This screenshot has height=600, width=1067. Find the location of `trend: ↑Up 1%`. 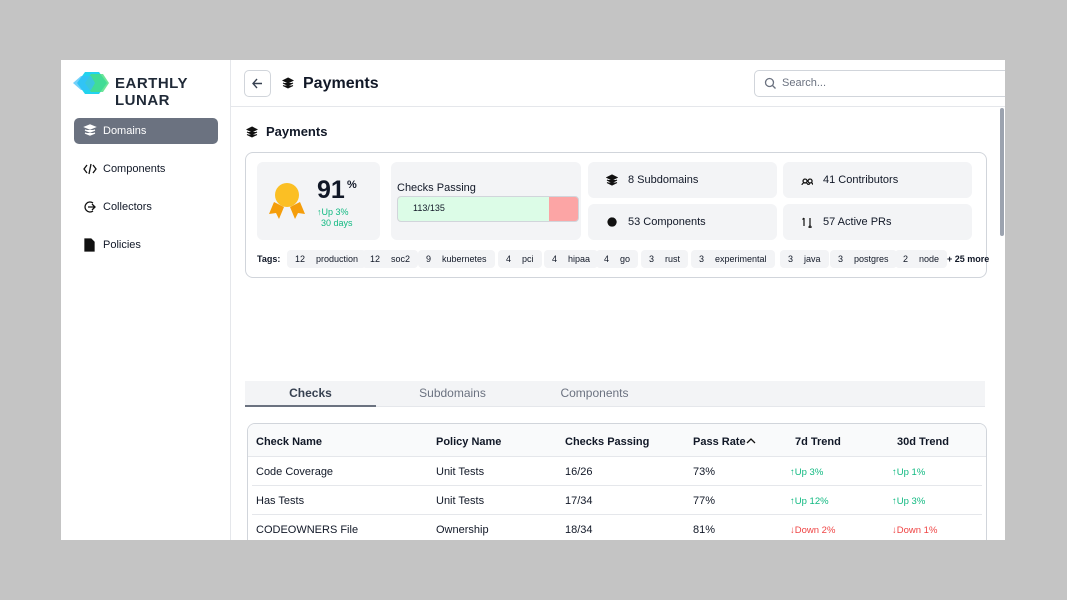

trend: ↑Up 1% is located at coordinates (909, 472).